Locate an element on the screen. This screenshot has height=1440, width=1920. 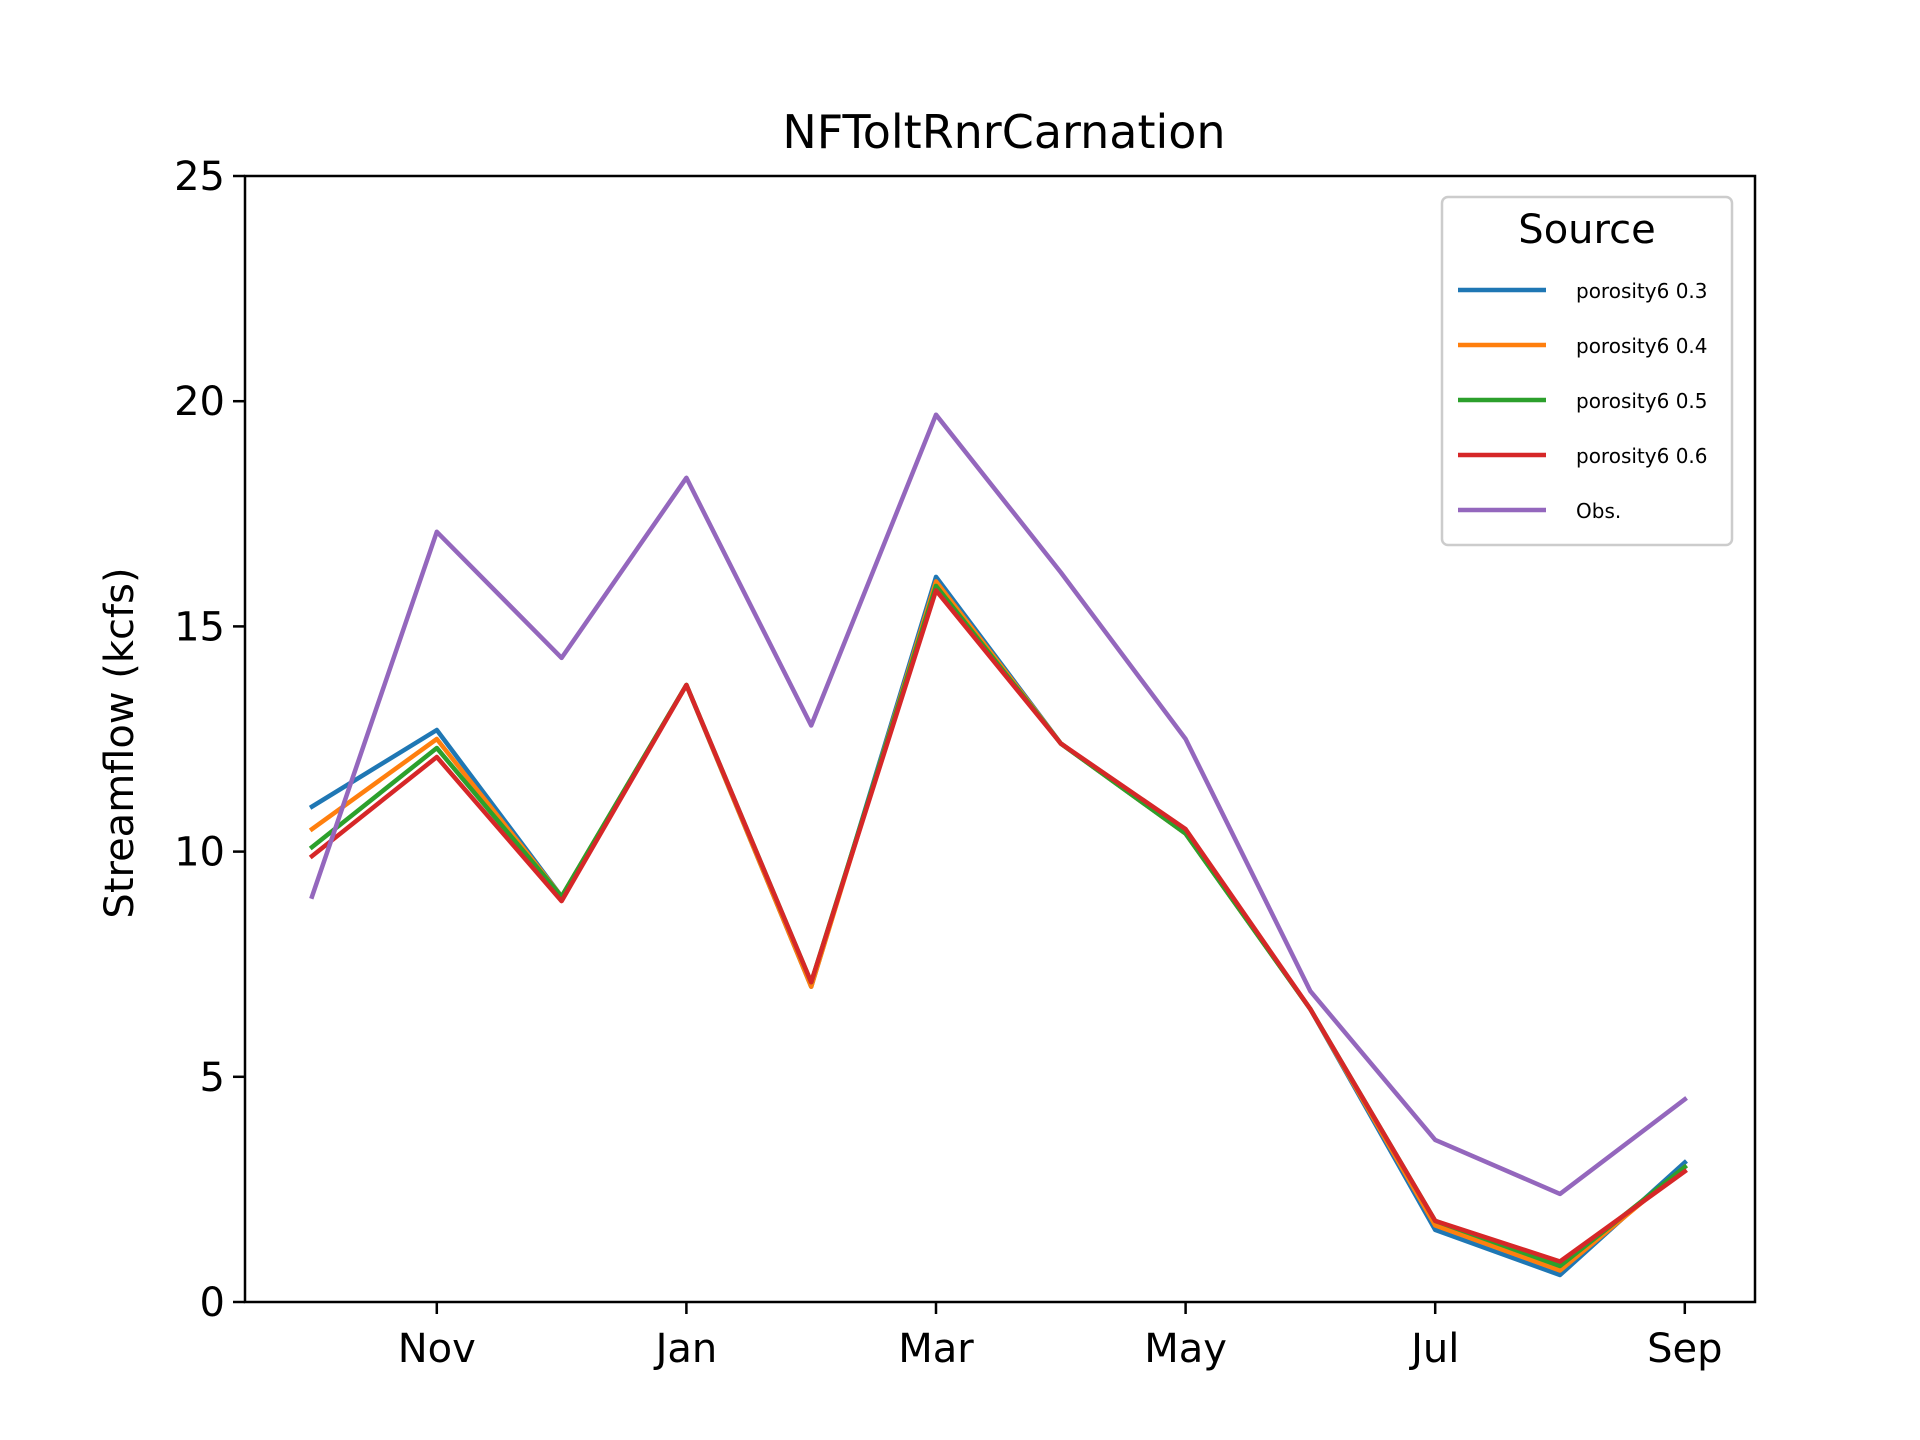
y-axis: 0 5 10 15 20 25 is located at coordinates (209, 740).